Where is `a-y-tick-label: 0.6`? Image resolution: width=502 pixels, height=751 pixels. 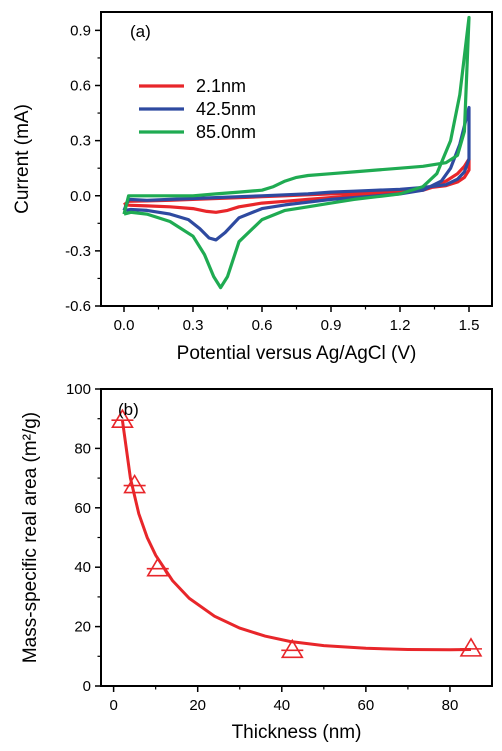
a-y-tick-label: 0.6 is located at coordinates (80, 86).